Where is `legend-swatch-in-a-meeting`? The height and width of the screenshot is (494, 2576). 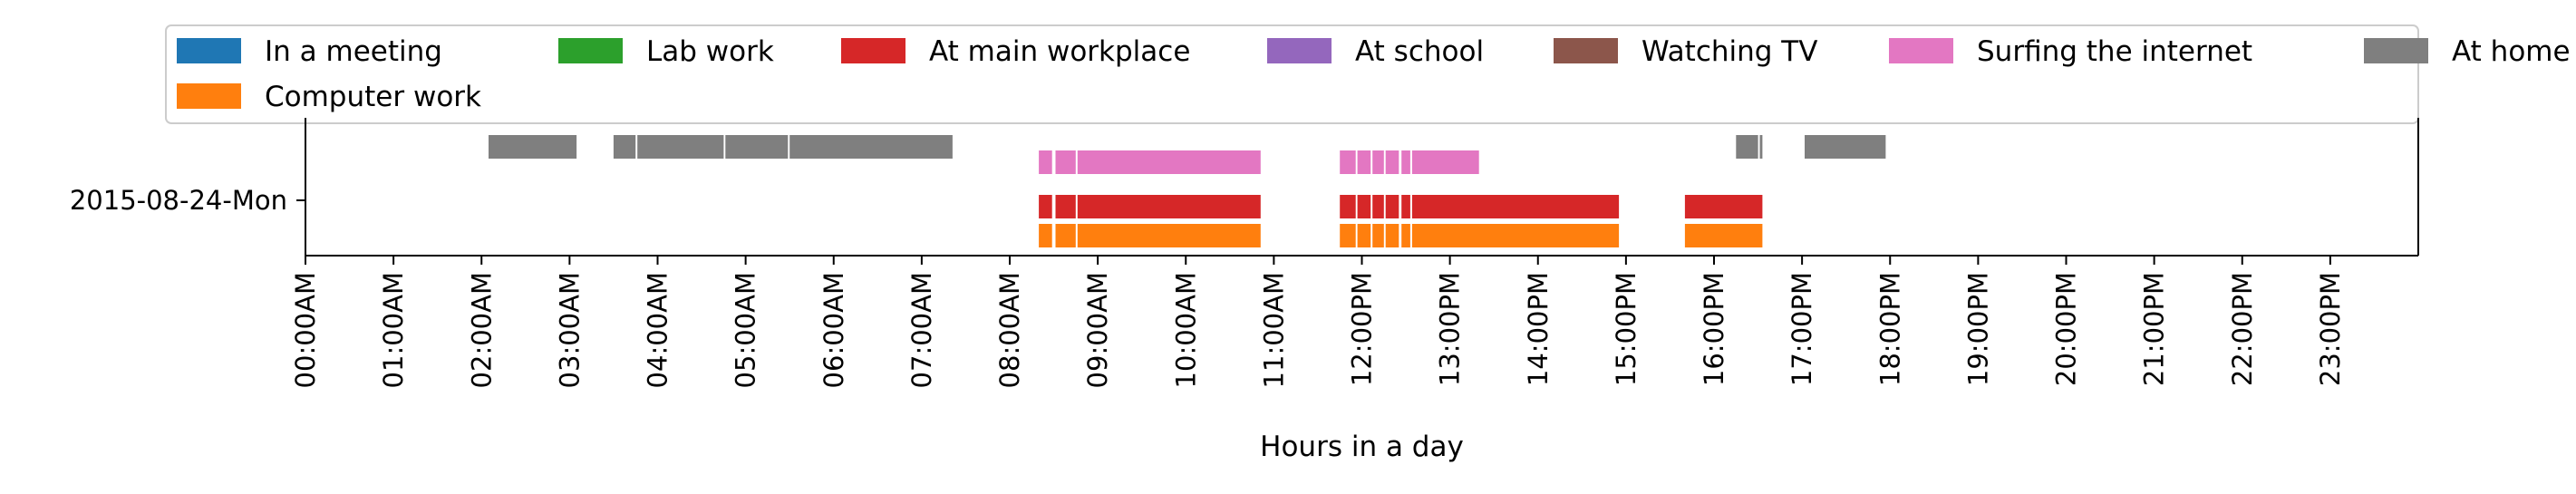
legend-swatch-in-a-meeting is located at coordinates (209, 51).